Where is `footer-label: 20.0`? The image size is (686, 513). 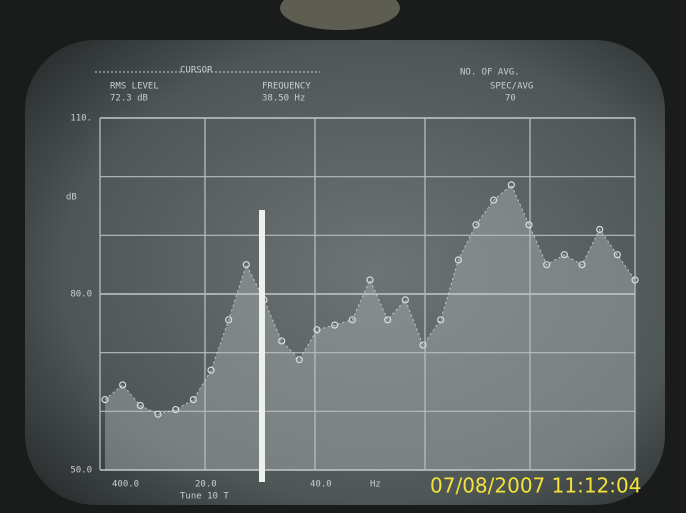
footer-label: 20.0 is located at coordinates (206, 485).